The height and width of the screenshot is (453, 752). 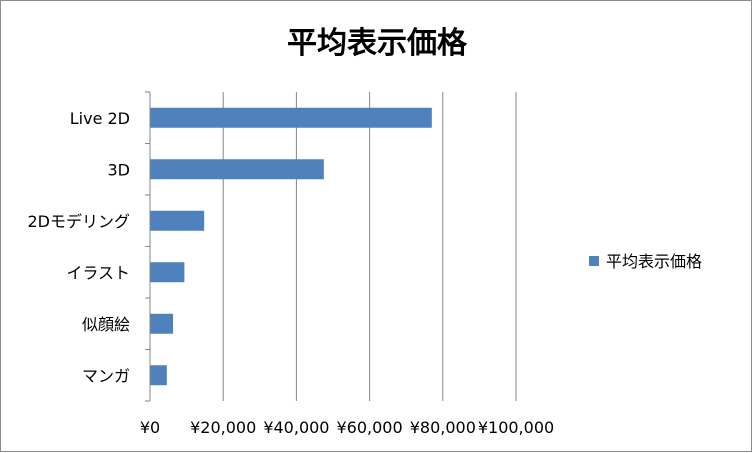 What do you see at coordinates (119, 169) in the screenshot?
I see `category-label: 3D` at bounding box center [119, 169].